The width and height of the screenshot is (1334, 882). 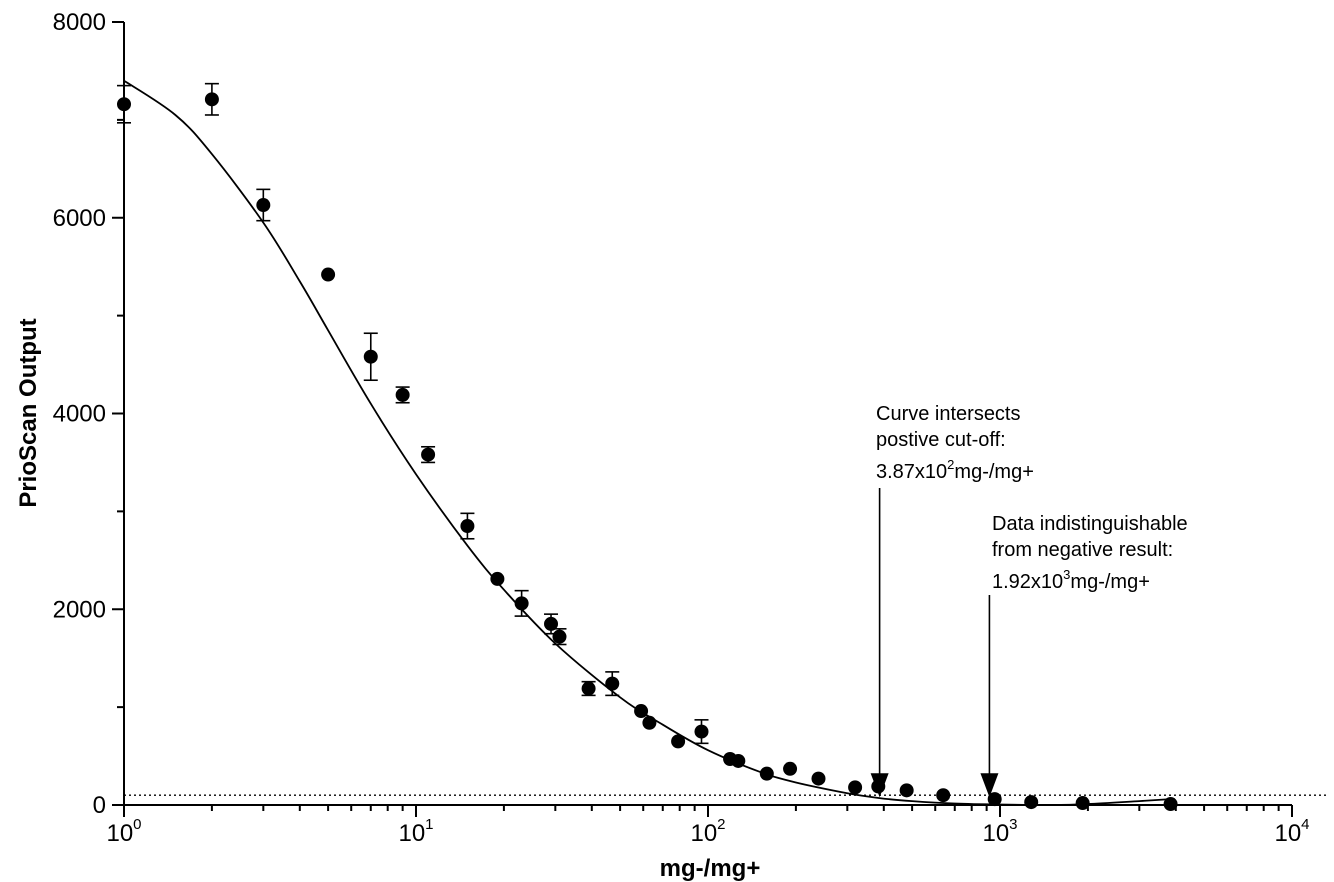 What do you see at coordinates (79, 22) in the screenshot?
I see `y-tick-label-4: 8000` at bounding box center [79, 22].